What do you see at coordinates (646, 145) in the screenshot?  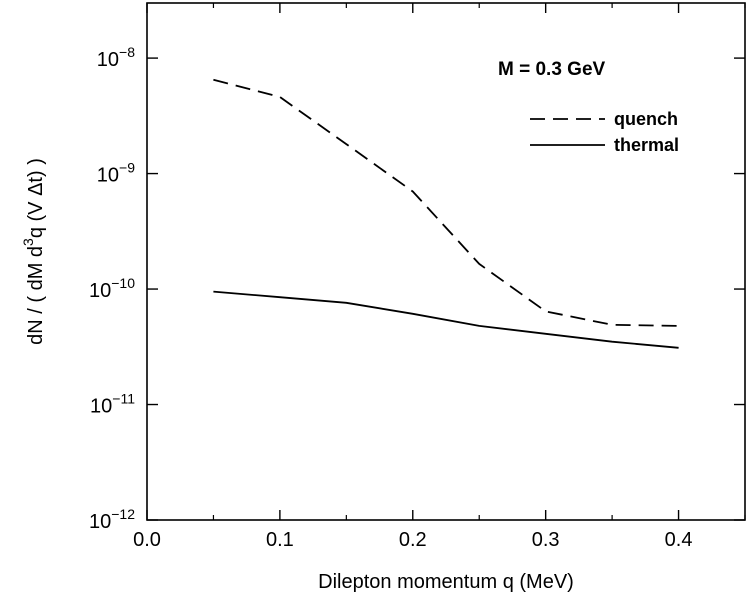 I see `legend-label-thermal: thermal` at bounding box center [646, 145].